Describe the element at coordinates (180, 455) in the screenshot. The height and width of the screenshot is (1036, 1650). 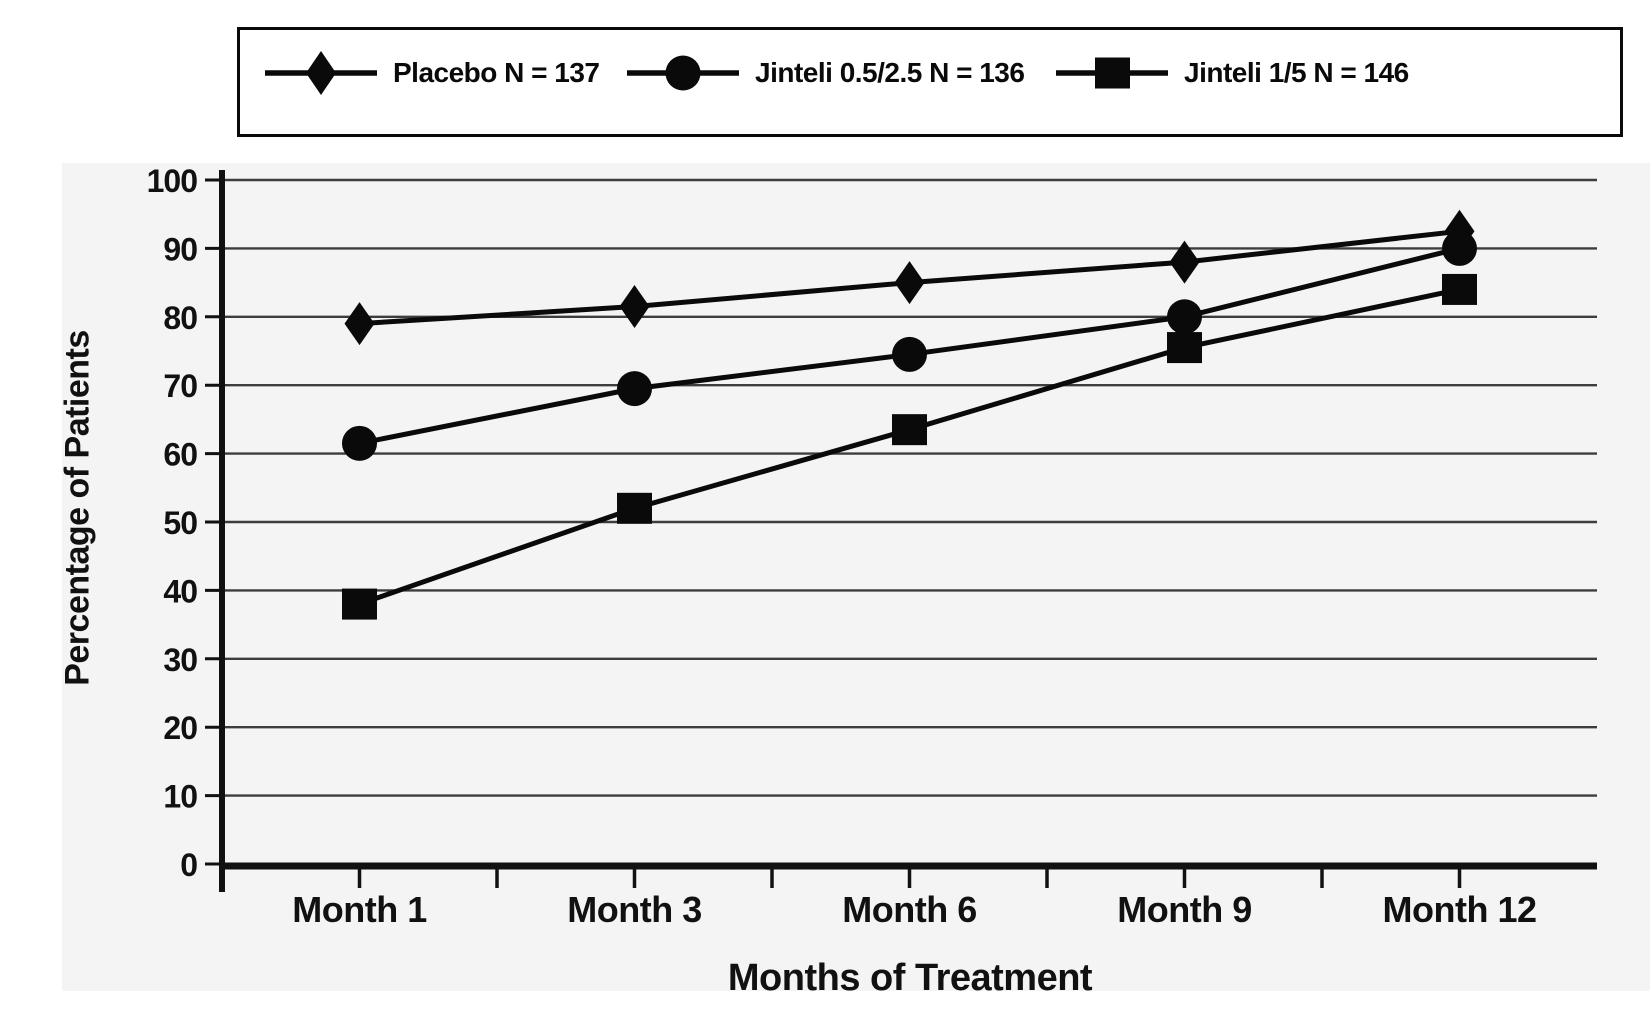
I see `y-tick-label: 60` at that location.